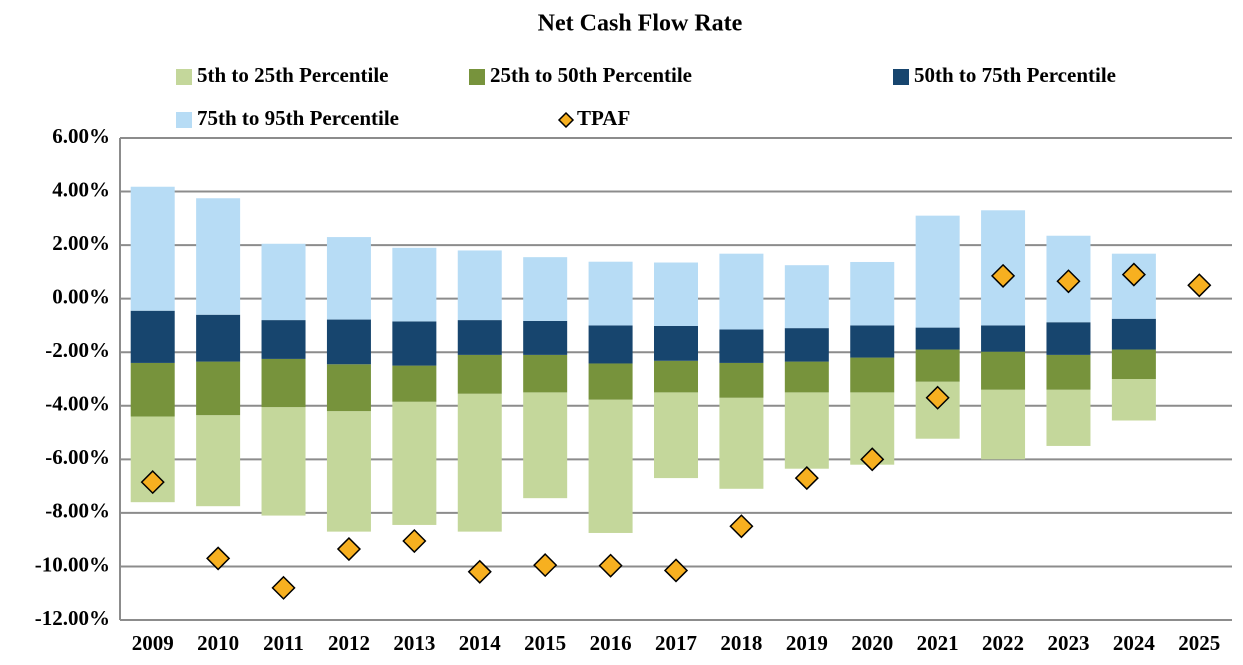 The height and width of the screenshot is (665, 1243). Describe the element at coordinates (77, 404) in the screenshot. I see `y-tick-label: -4.00%` at that location.